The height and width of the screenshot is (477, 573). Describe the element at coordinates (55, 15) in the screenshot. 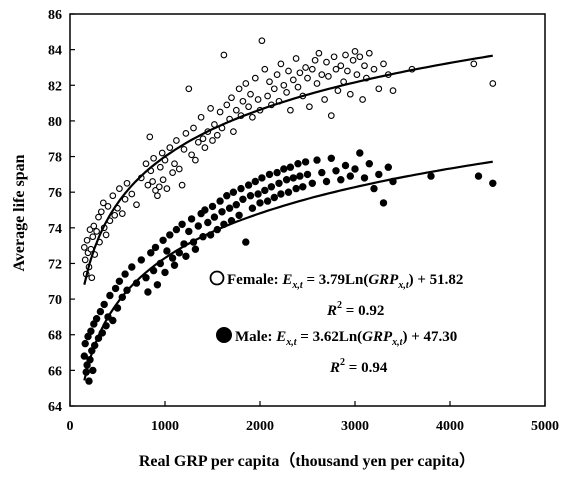

I see `y-tick-label: 86` at that location.